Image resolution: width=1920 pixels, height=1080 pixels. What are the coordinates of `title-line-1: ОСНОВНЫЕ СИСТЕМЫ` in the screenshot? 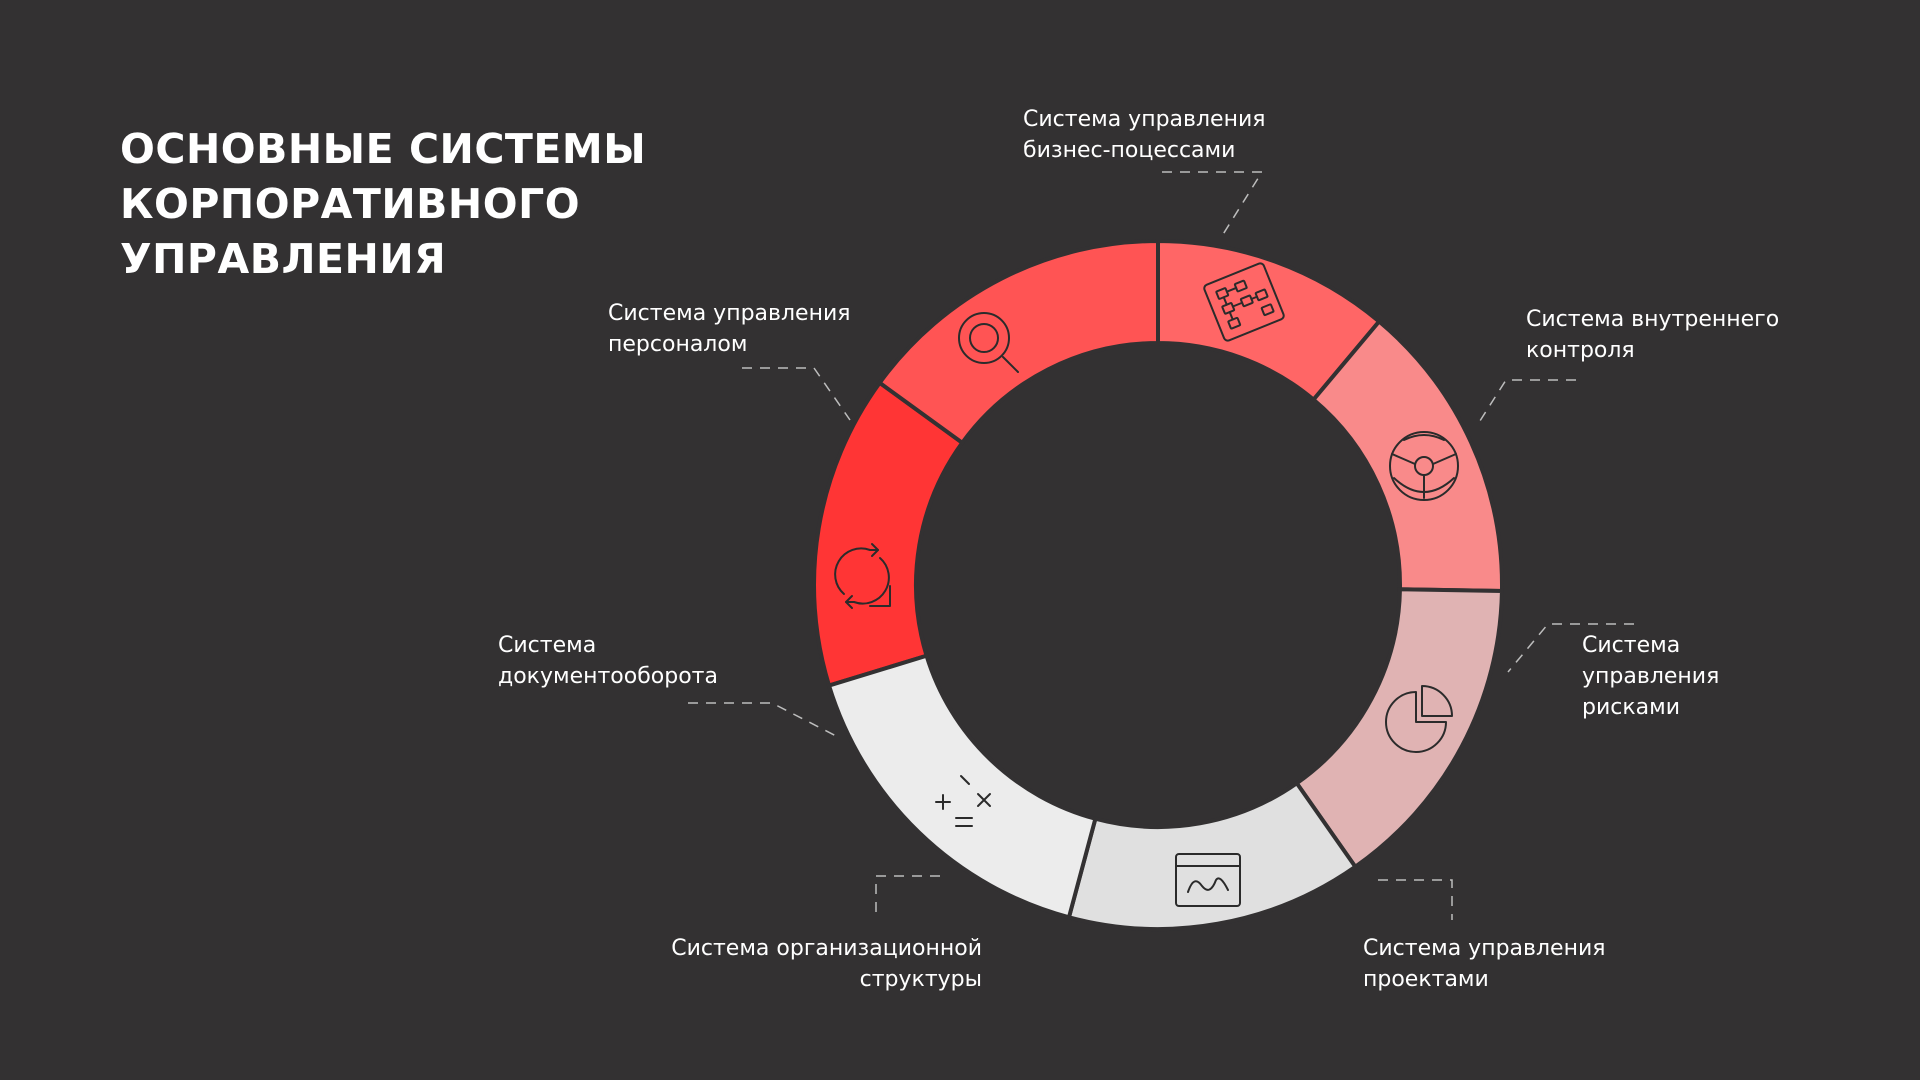 It's located at (383, 149).